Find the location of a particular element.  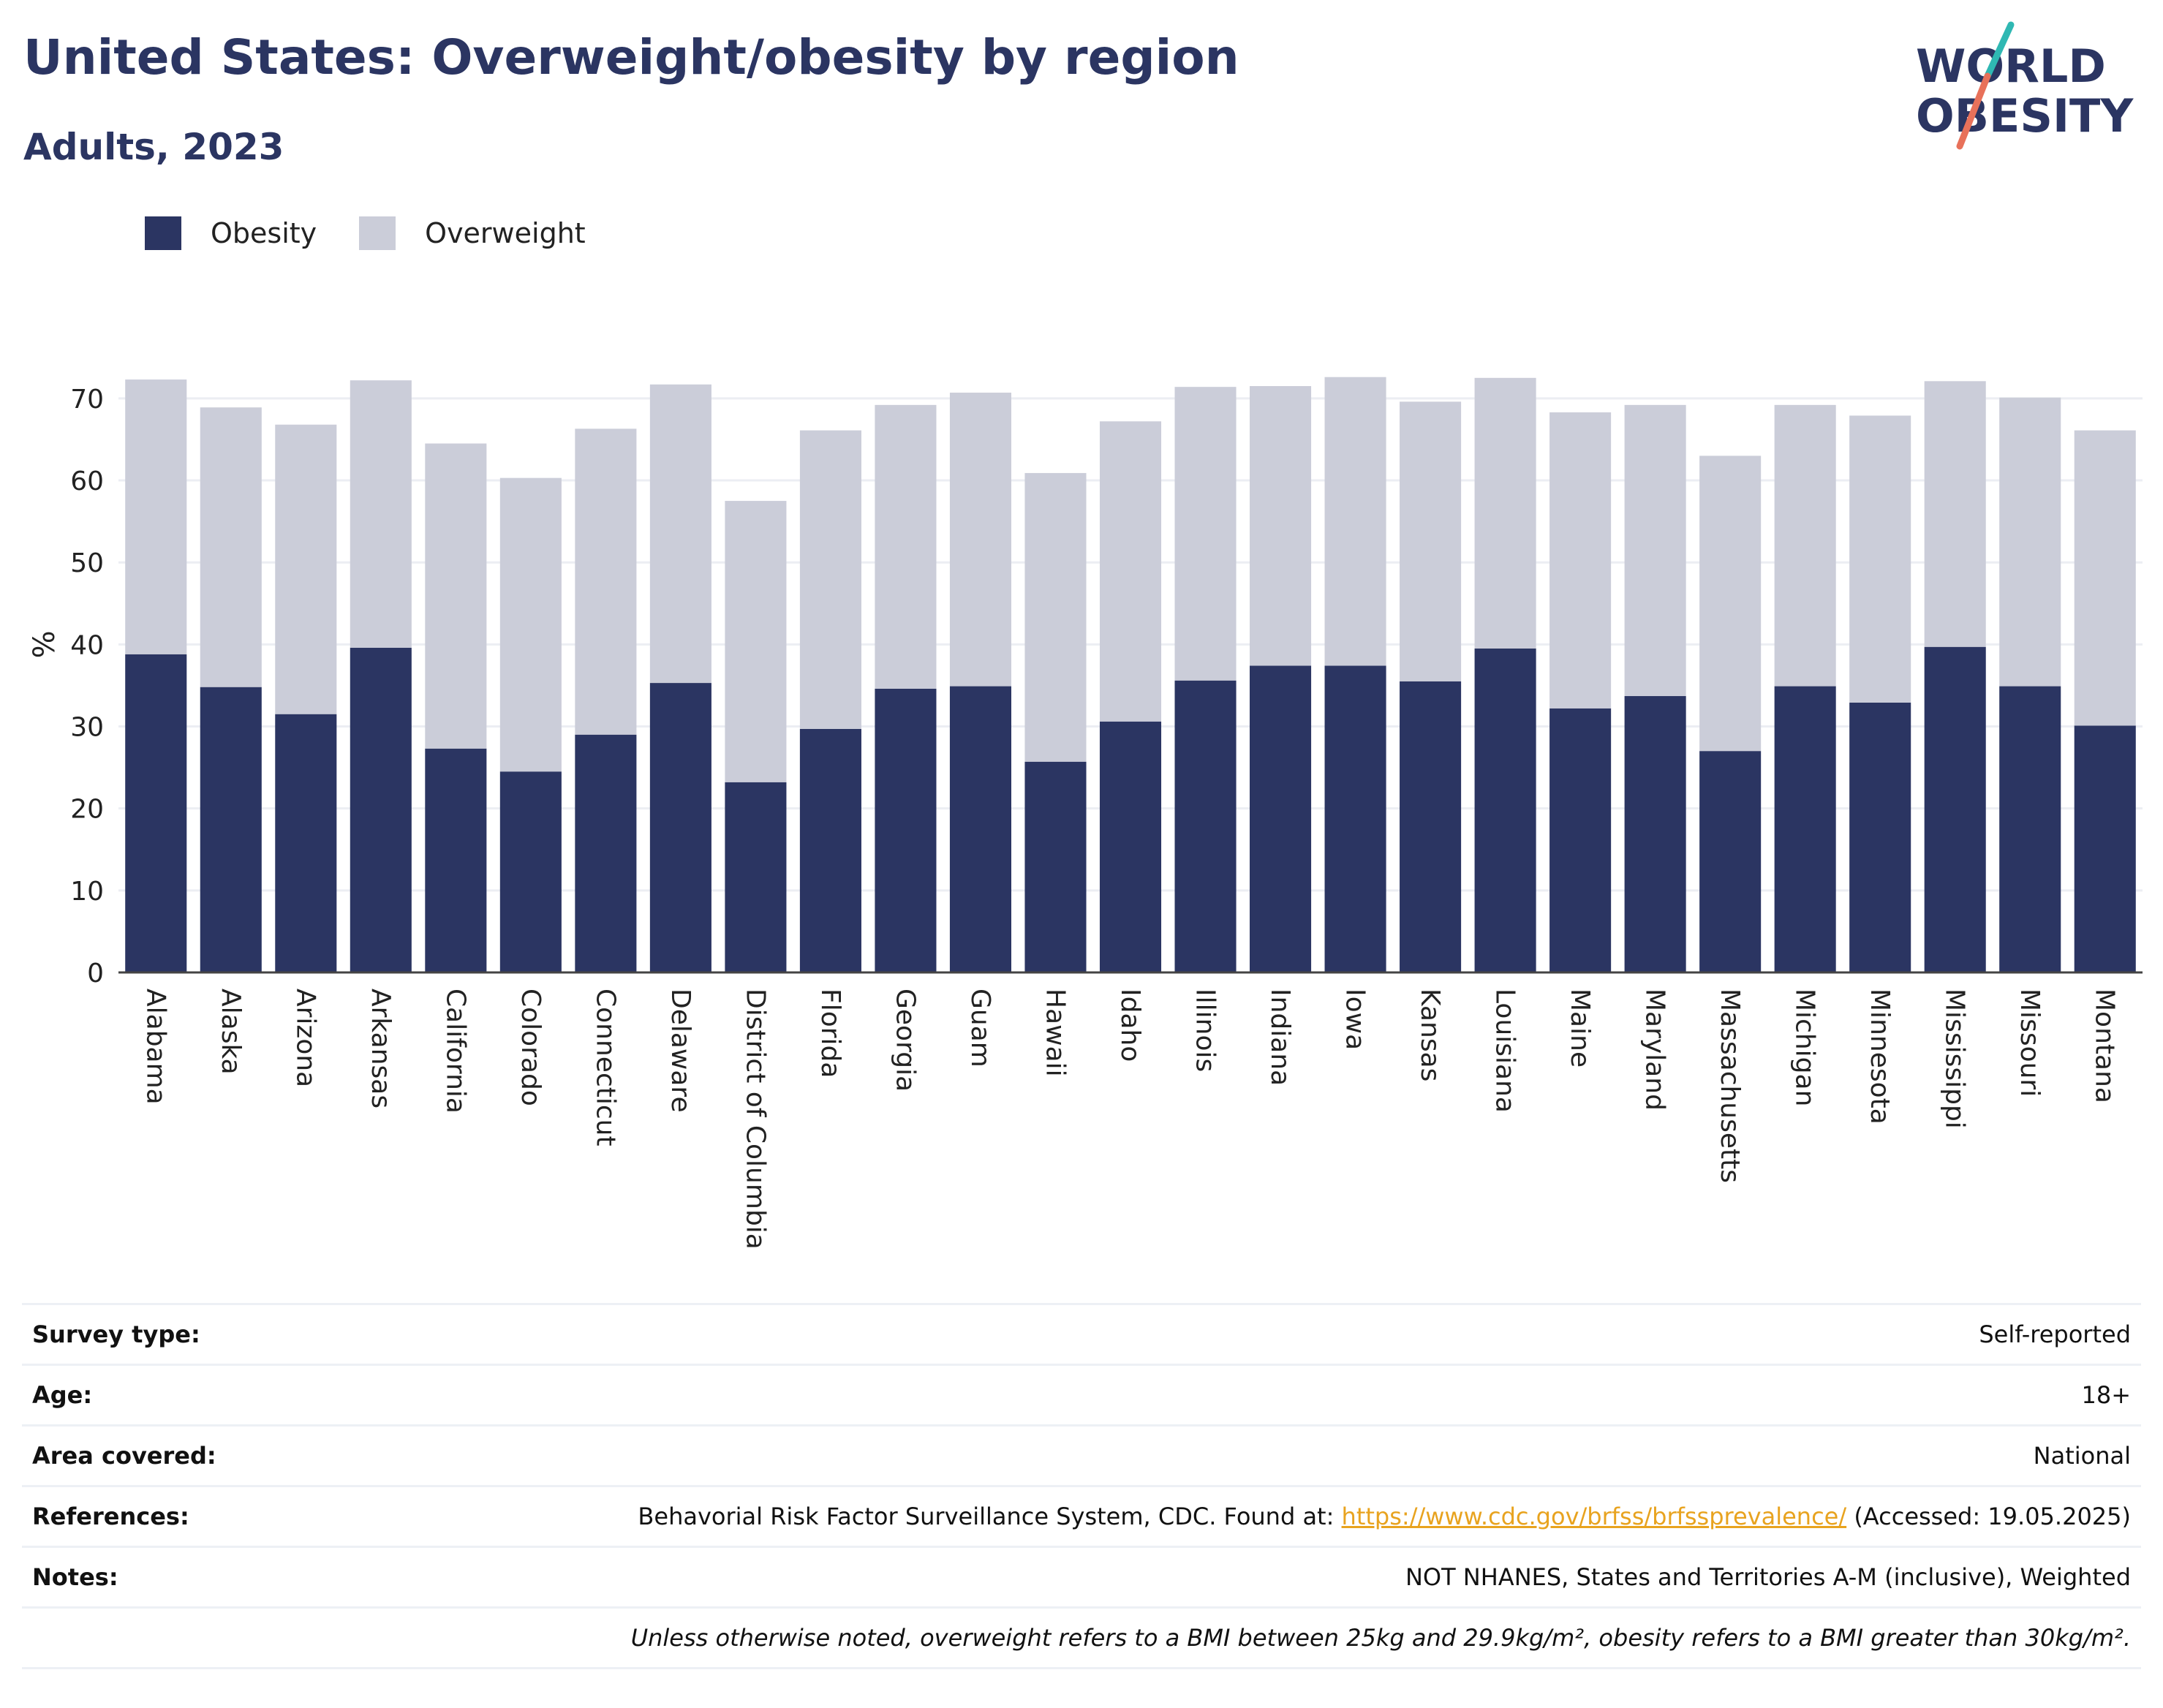

info-label: References: is located at coordinates (164, 1516).